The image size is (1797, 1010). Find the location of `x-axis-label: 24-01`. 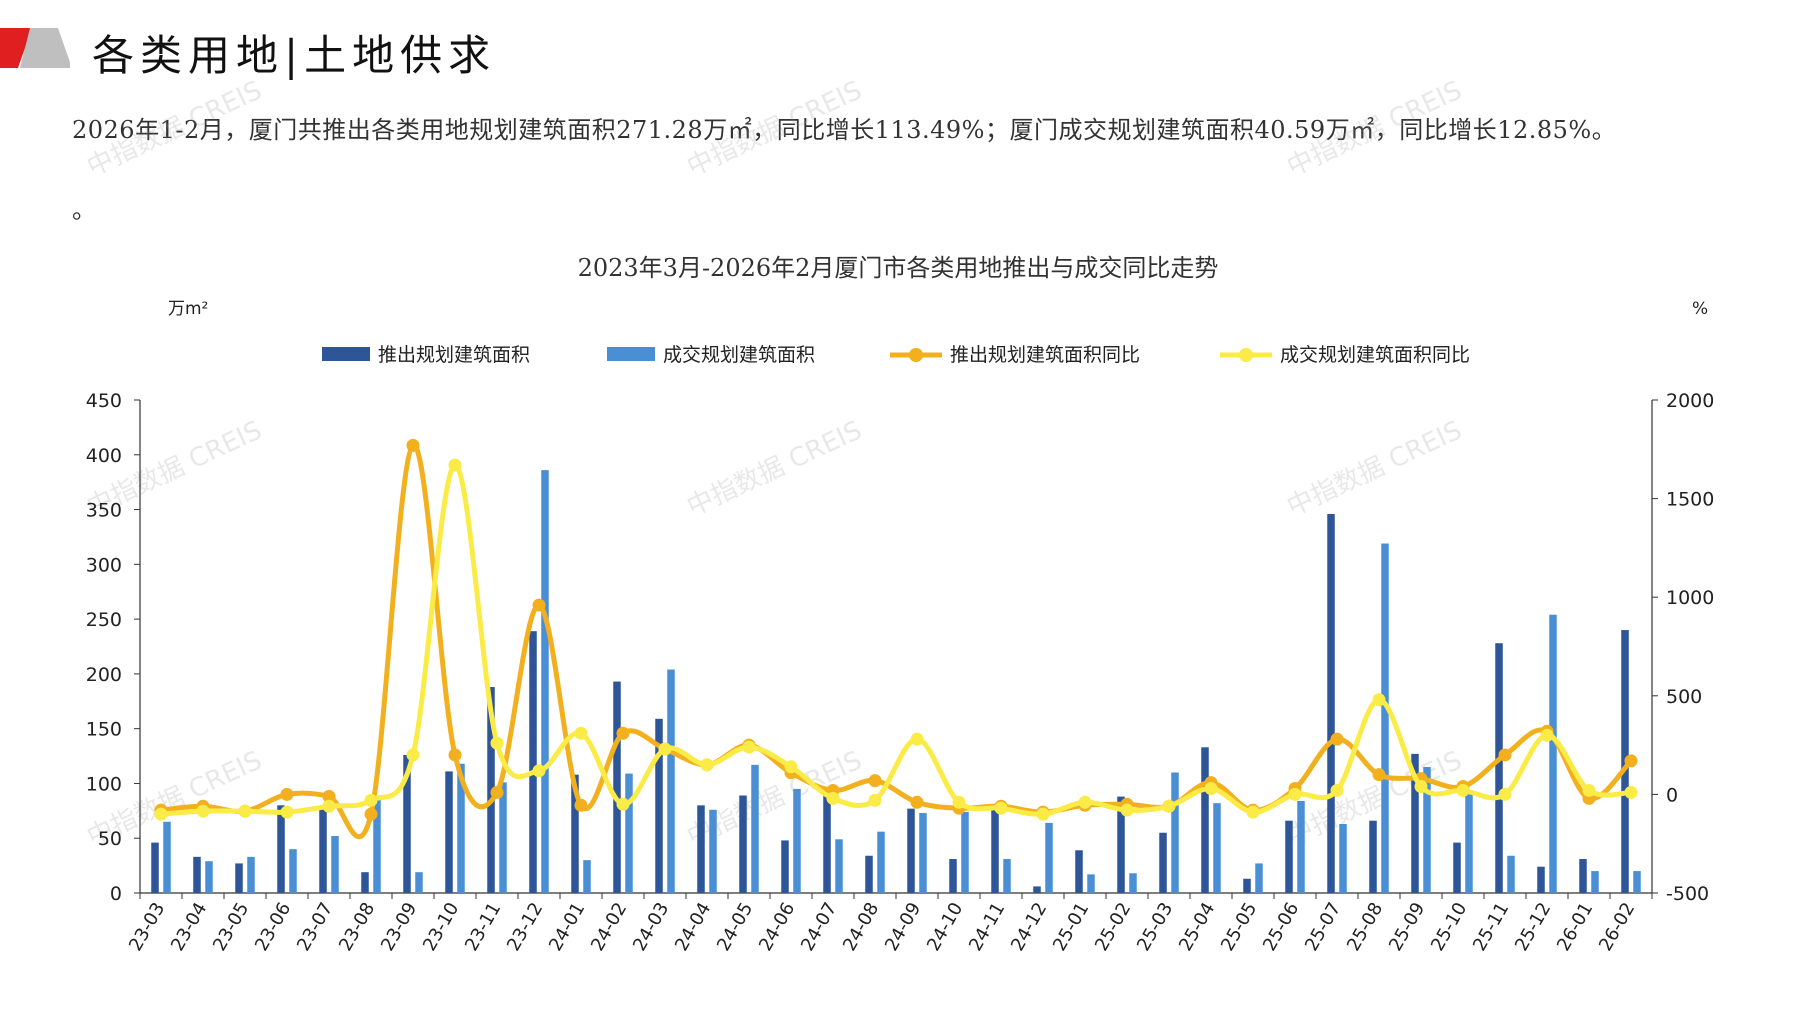

x-axis-label: 24-01 is located at coordinates (567, 927).